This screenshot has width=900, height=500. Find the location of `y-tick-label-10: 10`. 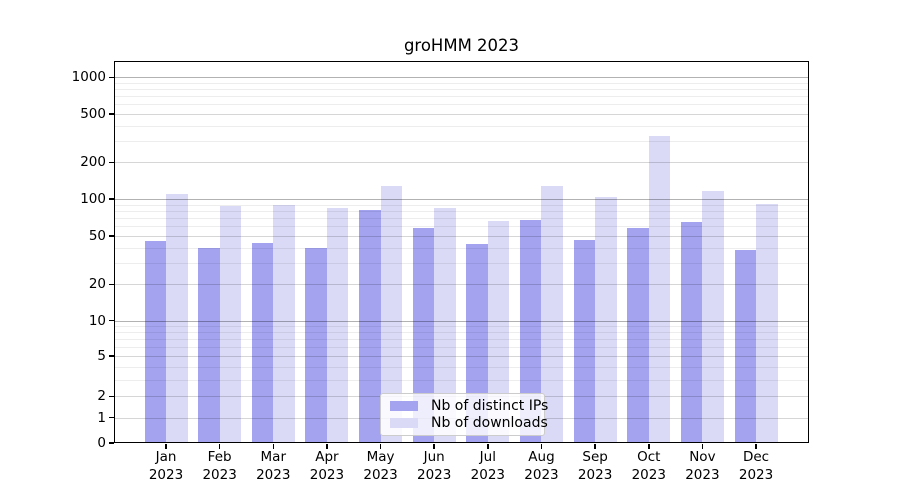

y-tick-label-10: 10 is located at coordinates (97, 320).